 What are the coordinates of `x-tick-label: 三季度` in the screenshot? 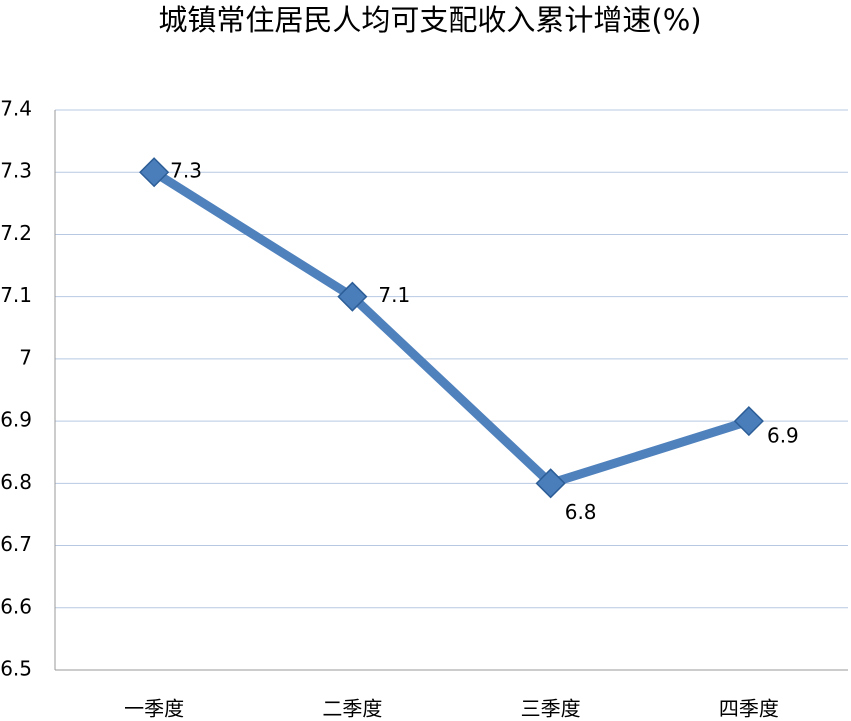 It's located at (551, 709).